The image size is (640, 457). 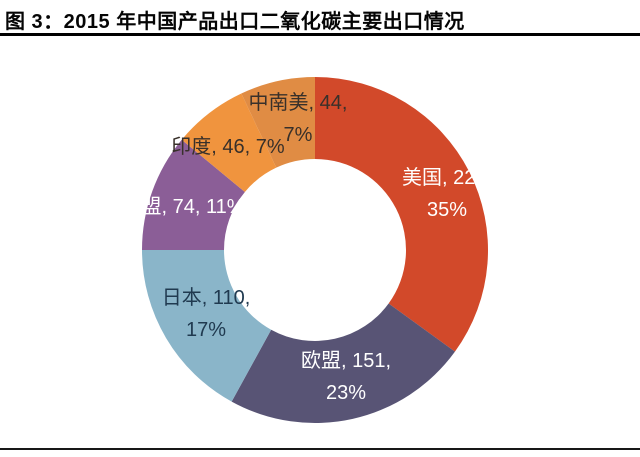 What do you see at coordinates (193, 194) in the screenshot?
I see `donut-segment-asean` at bounding box center [193, 194].